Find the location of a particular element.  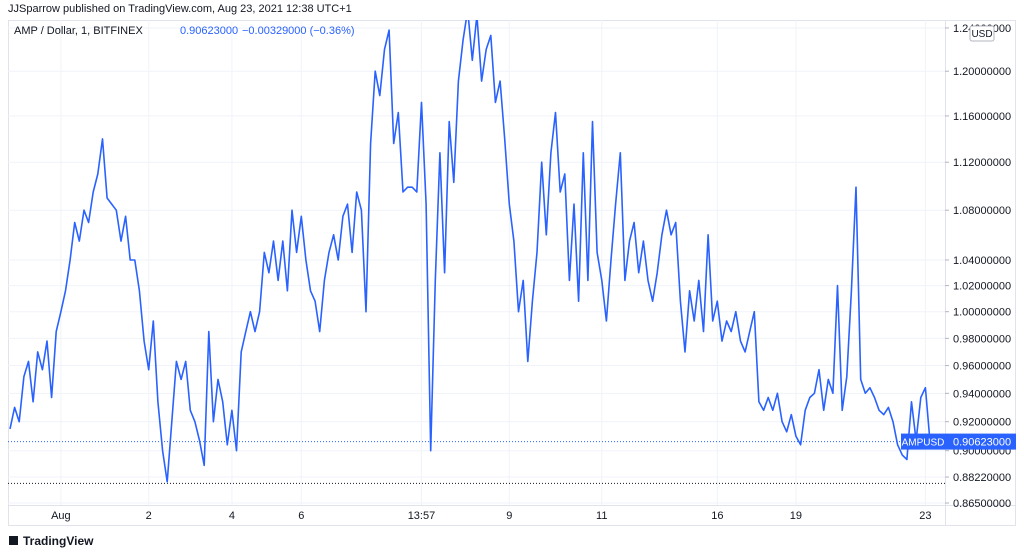

x-tick-label: 23 is located at coordinates (925, 516).